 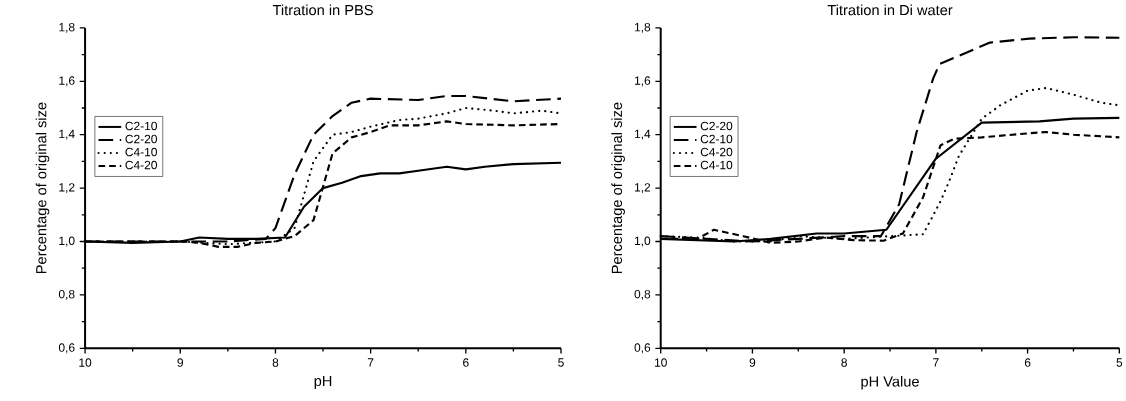 What do you see at coordinates (323, 382) in the screenshot?
I see `x-axis-title: pH` at bounding box center [323, 382].